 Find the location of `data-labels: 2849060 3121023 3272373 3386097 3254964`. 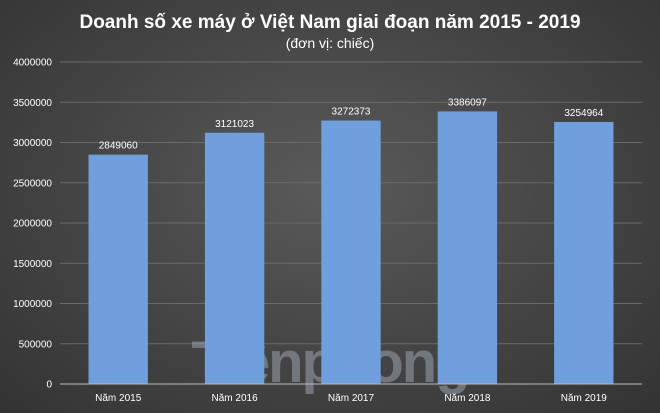

data-labels: 2849060 3121023 3272373 3386097 3254964 is located at coordinates (351, 124).